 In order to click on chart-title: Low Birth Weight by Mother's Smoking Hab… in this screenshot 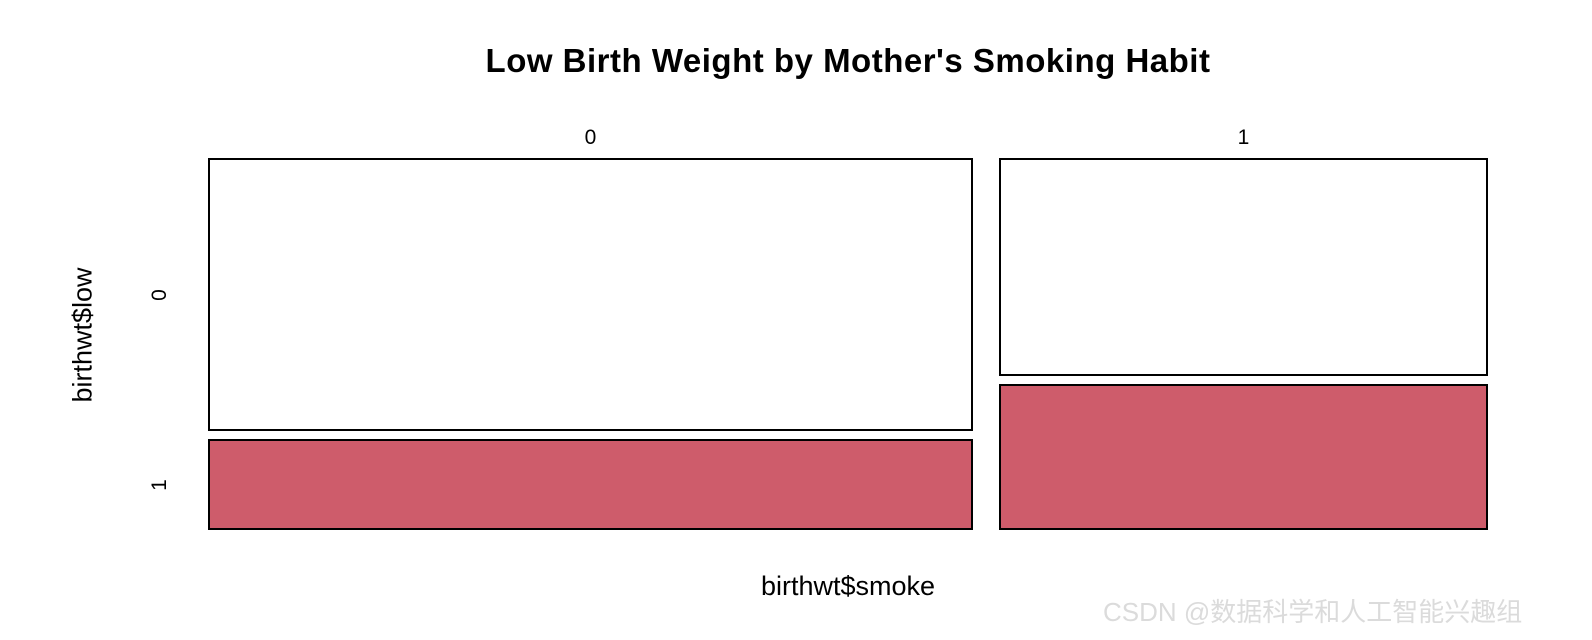, I will do `click(848, 60)`.